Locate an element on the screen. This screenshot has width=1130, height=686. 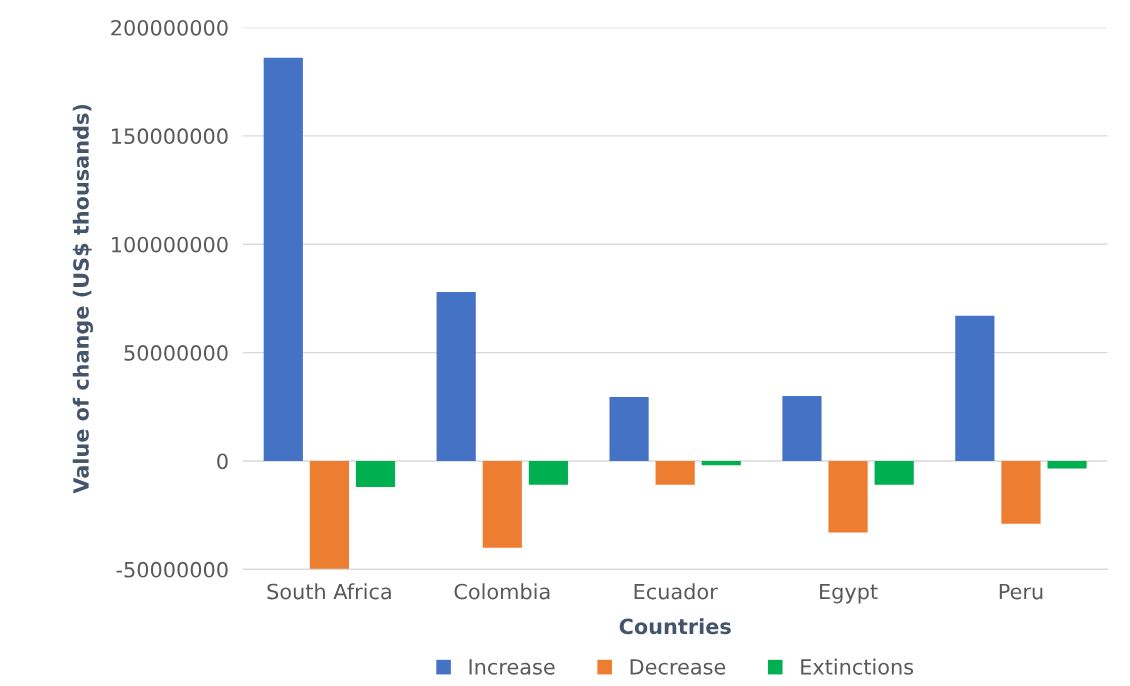
y-tick-label: 150000000 is located at coordinates (170, 136).